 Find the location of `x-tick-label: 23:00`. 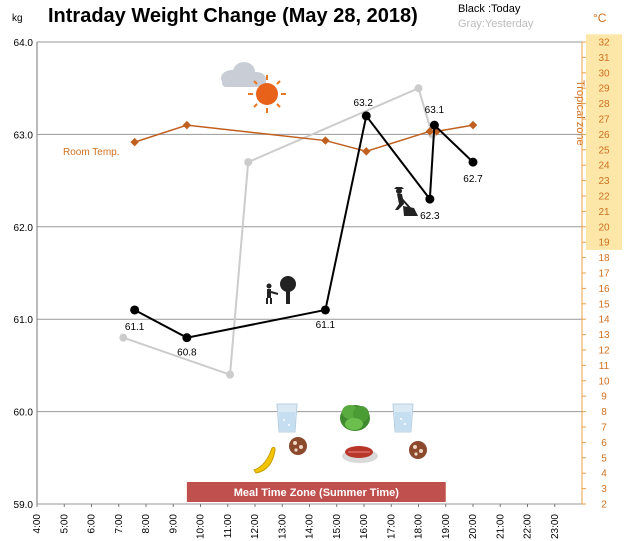

x-tick-label: 23:00 is located at coordinates (555, 526).